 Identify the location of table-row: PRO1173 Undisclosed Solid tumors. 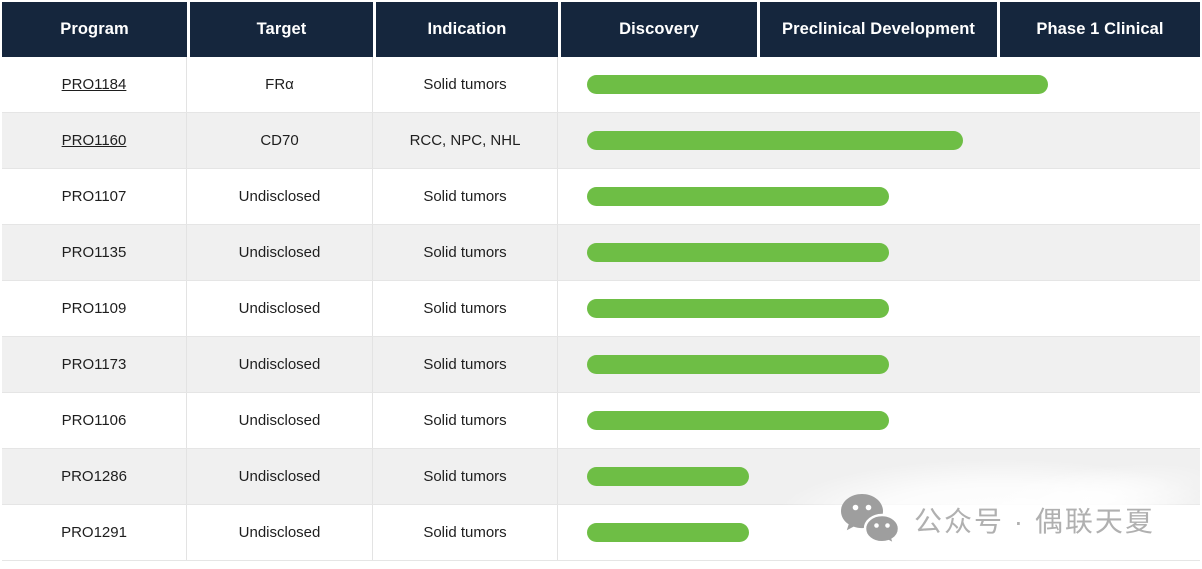
(601, 365).